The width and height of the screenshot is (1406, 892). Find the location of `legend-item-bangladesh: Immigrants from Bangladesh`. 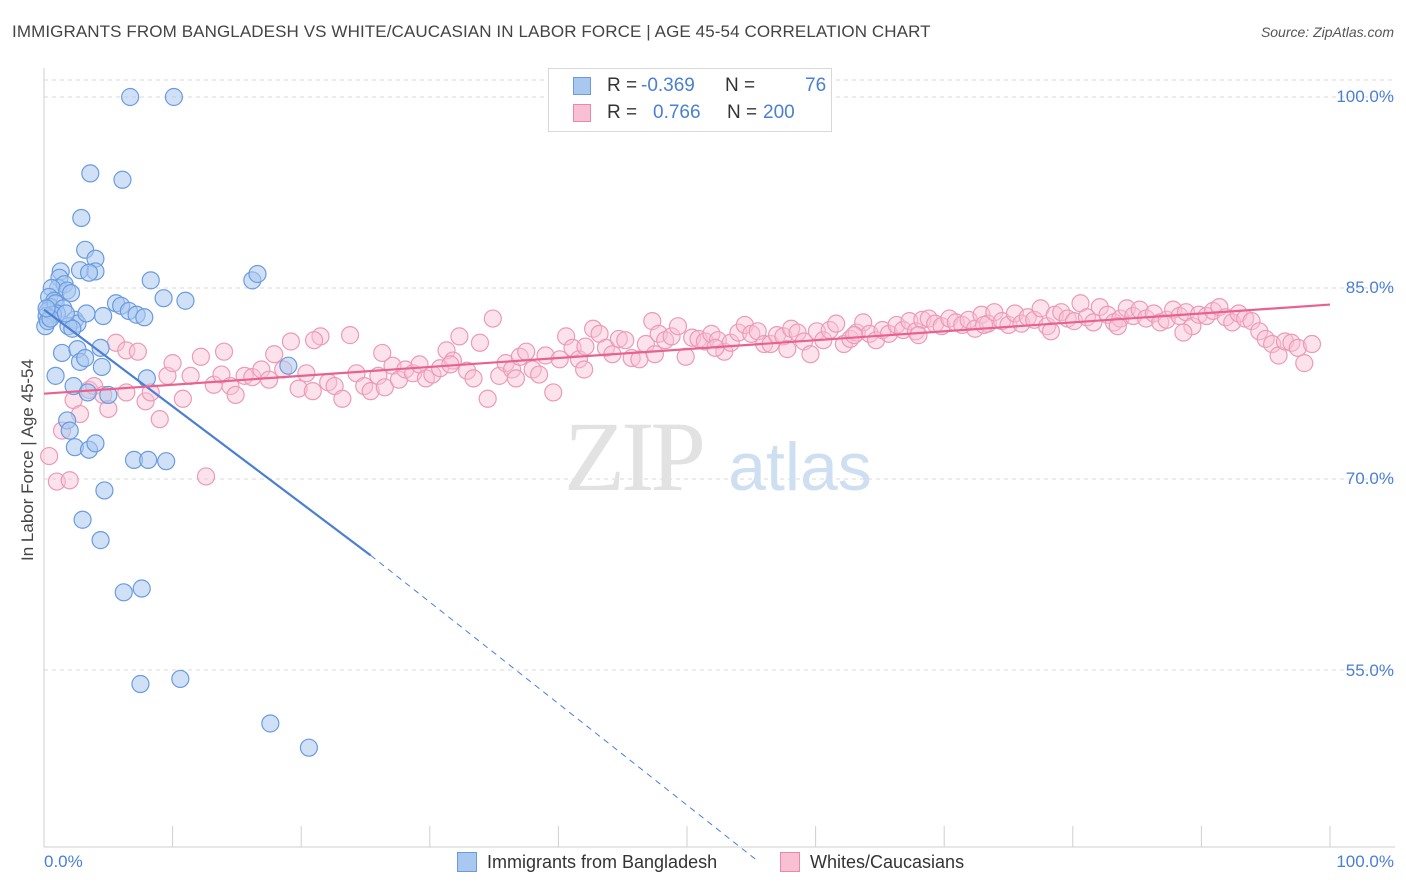

legend-item-bangladesh: Immigrants from Bangladesh is located at coordinates (587, 864).